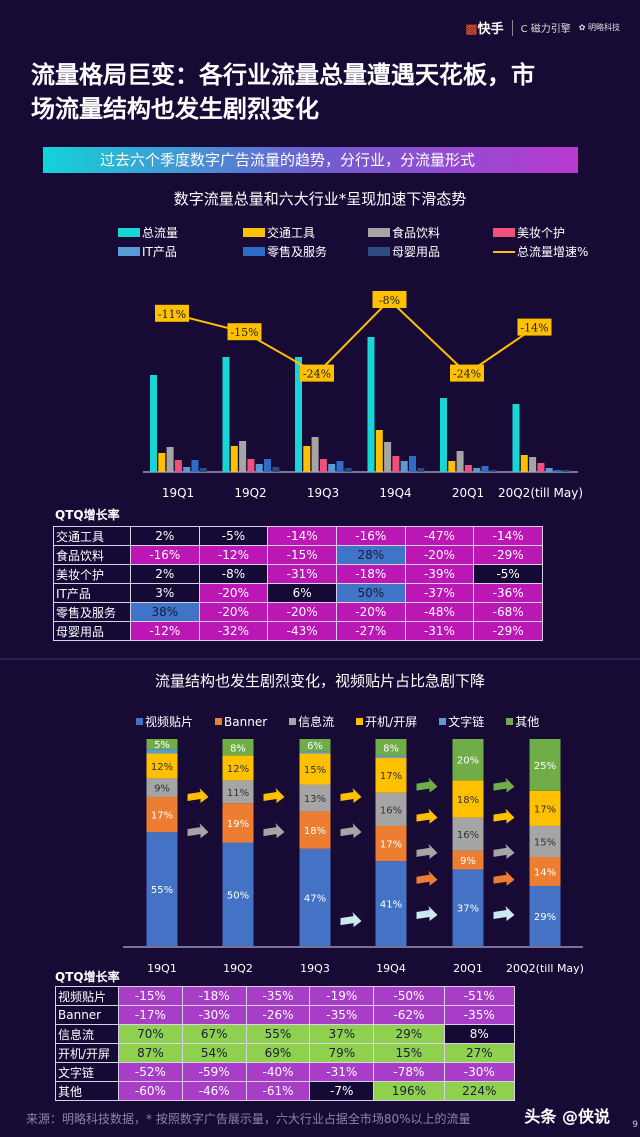 Image resolution: width=640 pixels, height=1137 pixels. Describe the element at coordinates (150, 1015) in the screenshot. I see `table-cell: -17%` at that location.